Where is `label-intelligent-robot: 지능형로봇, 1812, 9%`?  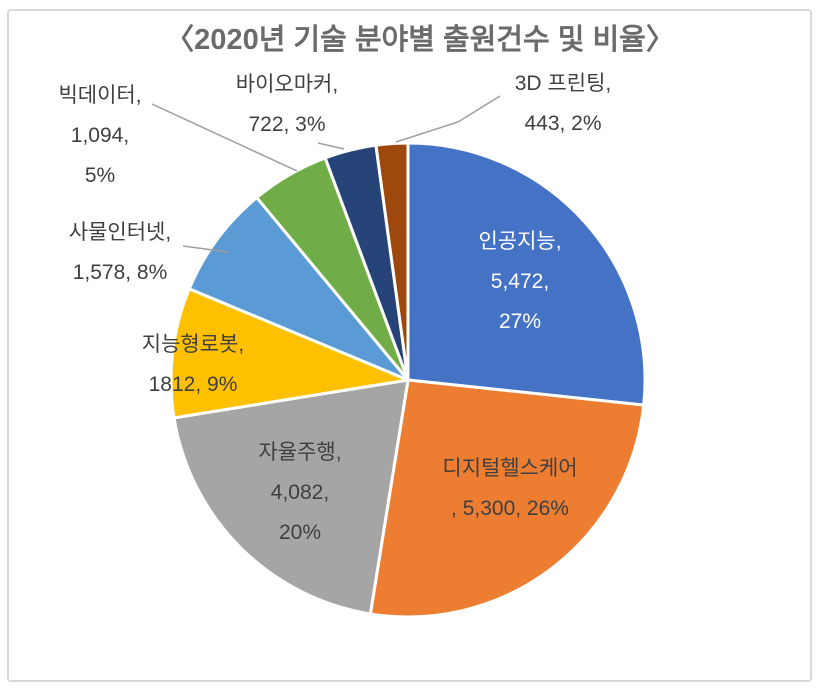 label-intelligent-robot: 지능형로봇, 1812, 9% is located at coordinates (193, 364).